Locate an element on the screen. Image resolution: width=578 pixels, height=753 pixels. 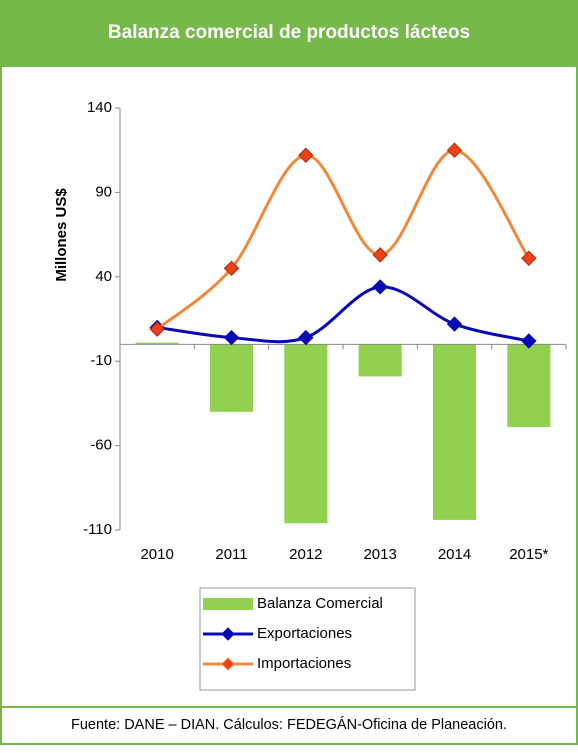
y-tick-label: -110 is located at coordinates (97, 529).